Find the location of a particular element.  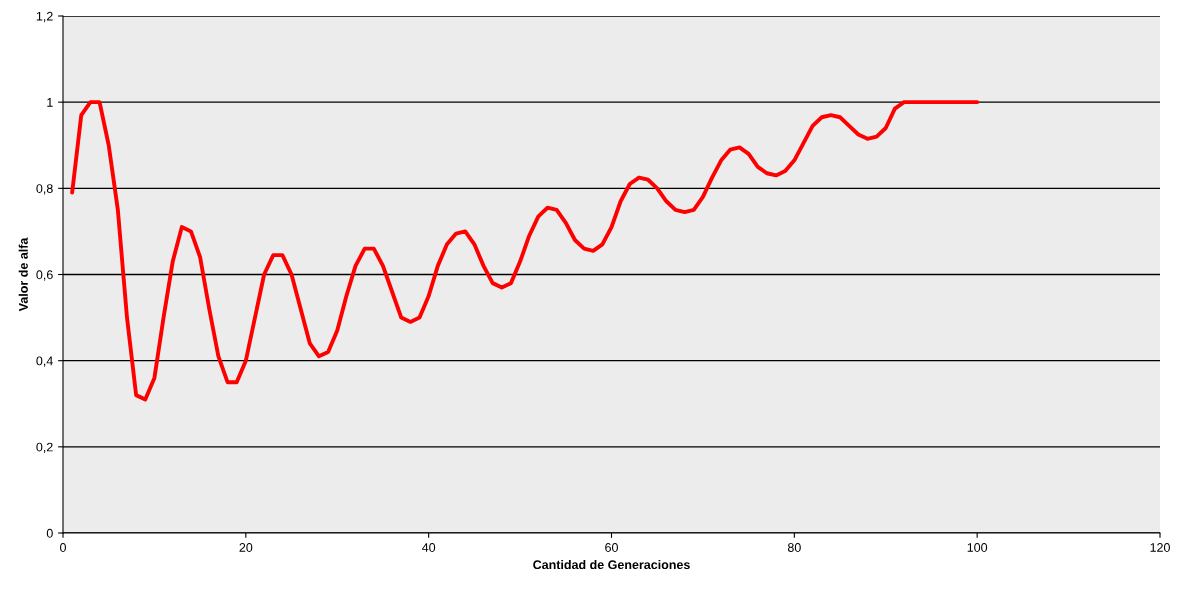

x-tick-label: 60 is located at coordinates (611, 547).